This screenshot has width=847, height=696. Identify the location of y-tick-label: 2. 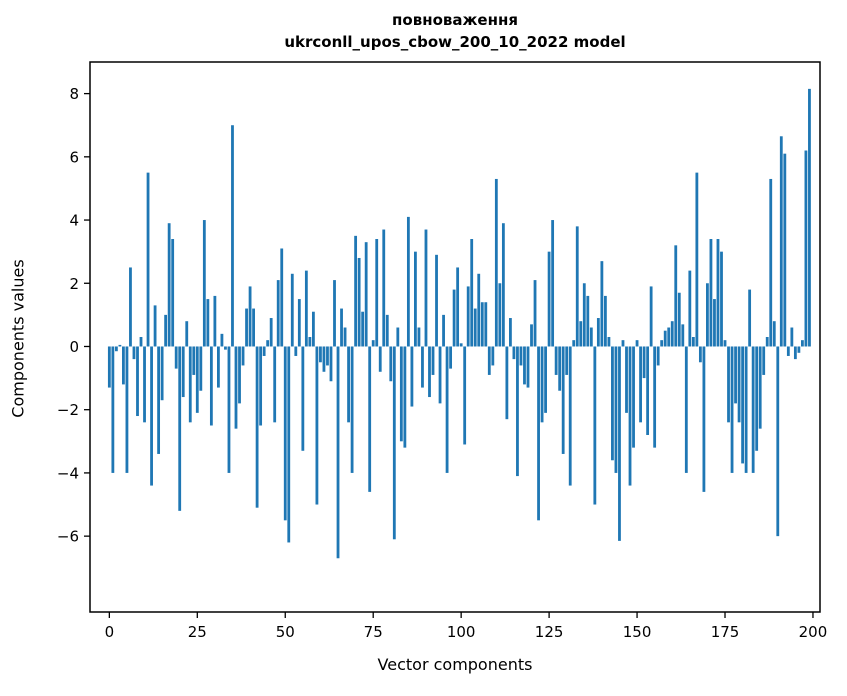
(74, 284).